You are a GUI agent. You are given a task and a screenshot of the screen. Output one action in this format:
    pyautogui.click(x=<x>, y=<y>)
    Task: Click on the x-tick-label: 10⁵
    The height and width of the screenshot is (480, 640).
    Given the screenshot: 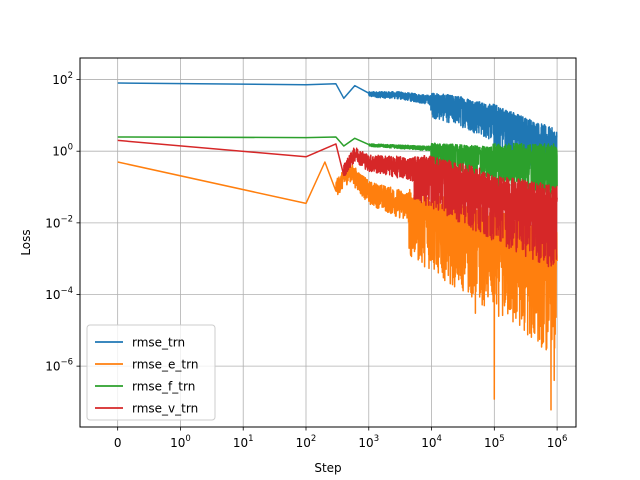 What is the action you would take?
    pyautogui.click(x=494, y=442)
    